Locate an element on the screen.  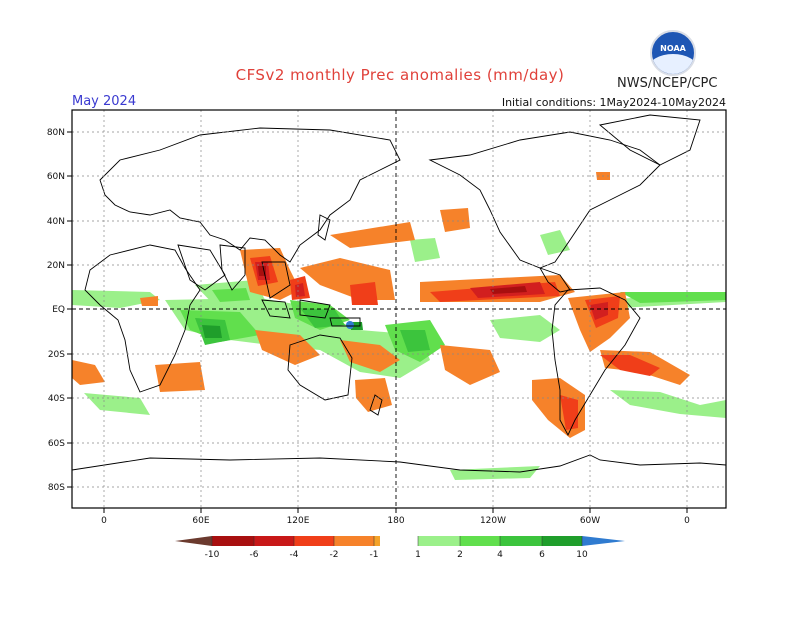
lon-label: 60E is located at coordinates (200, 521).